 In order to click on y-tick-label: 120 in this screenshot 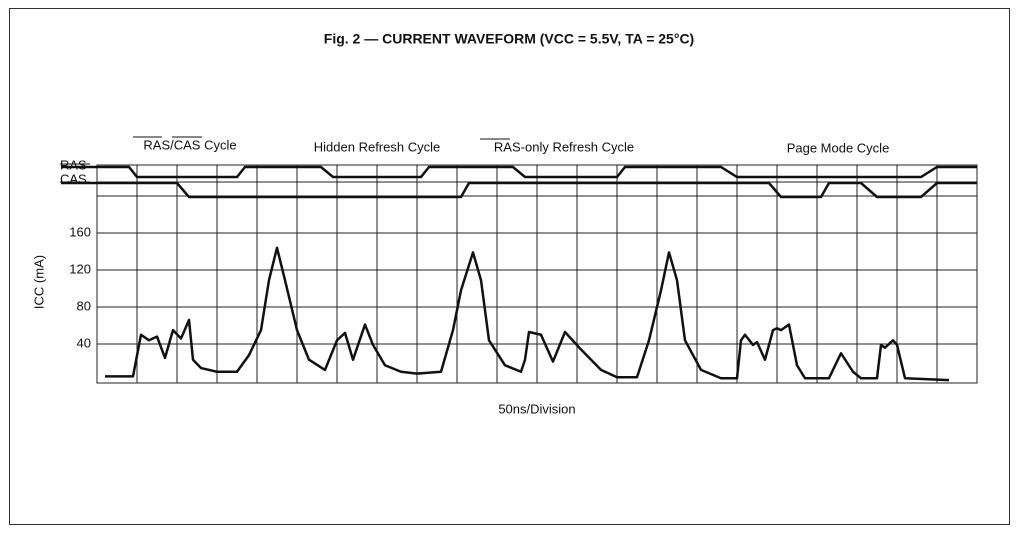, I will do `click(80, 268)`.